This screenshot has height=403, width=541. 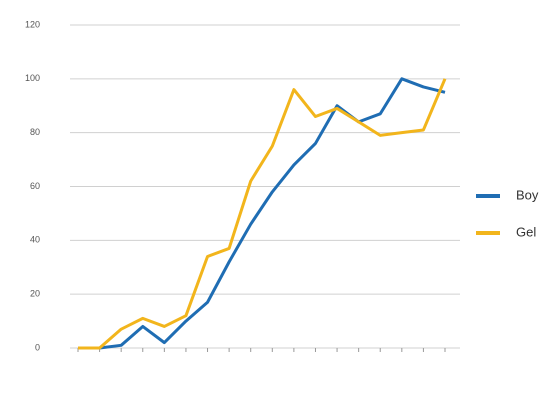 I want to click on y-tick-label: 120, so click(x=32, y=24).